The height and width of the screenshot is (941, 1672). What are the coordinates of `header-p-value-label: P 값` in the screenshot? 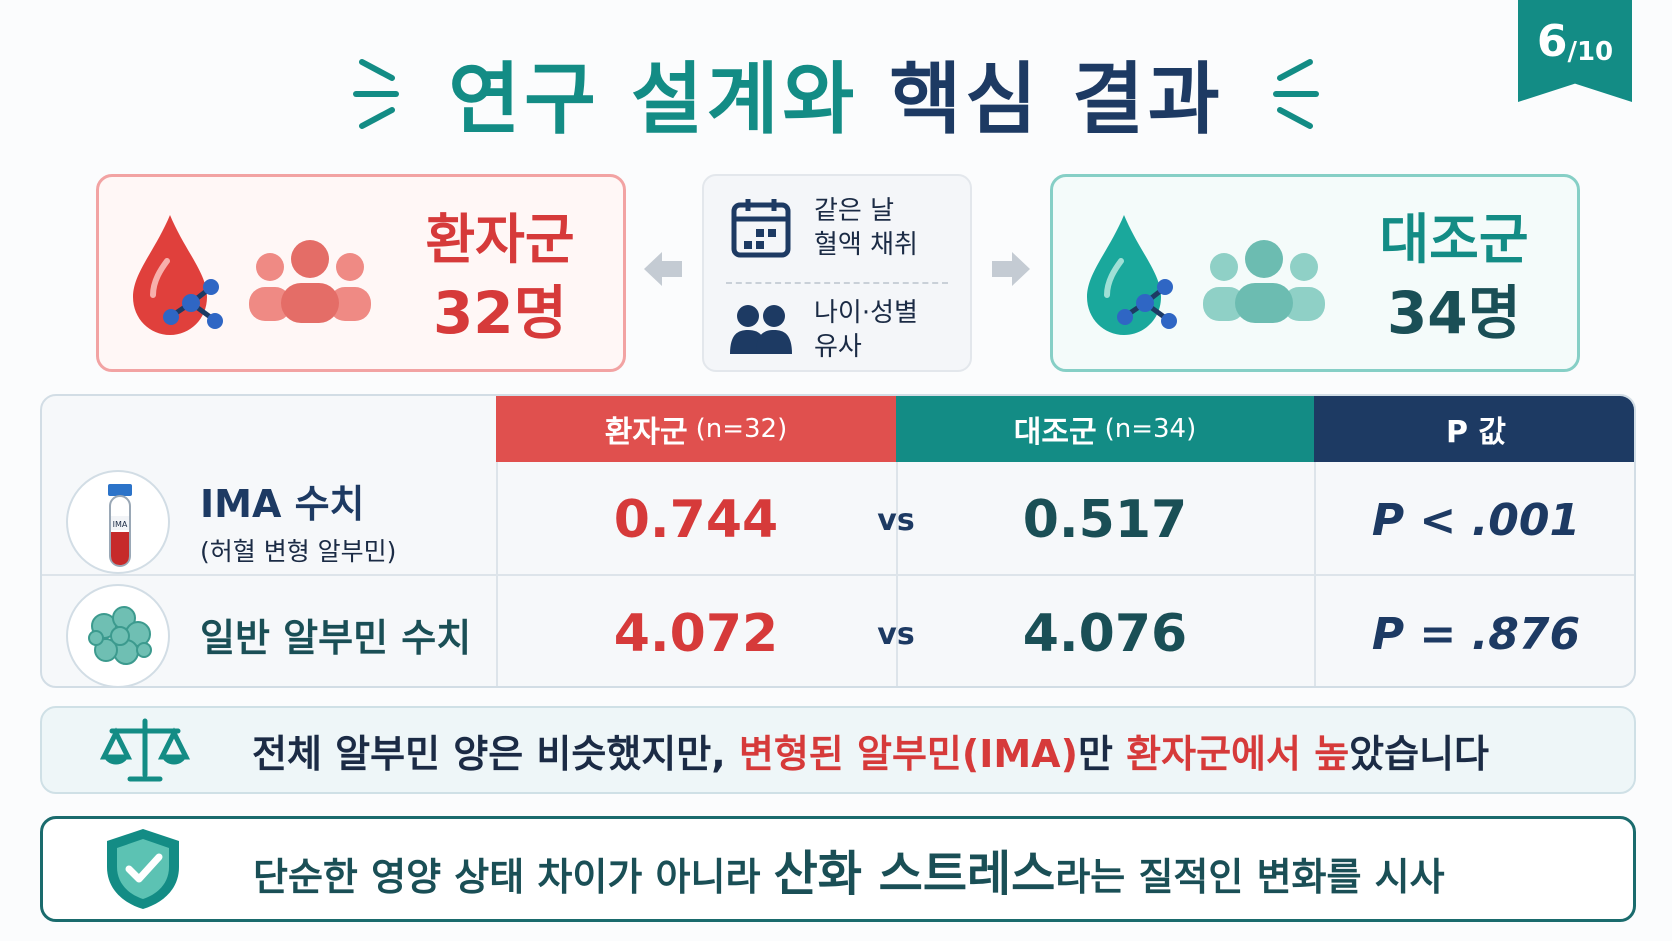 It's located at (1476, 432).